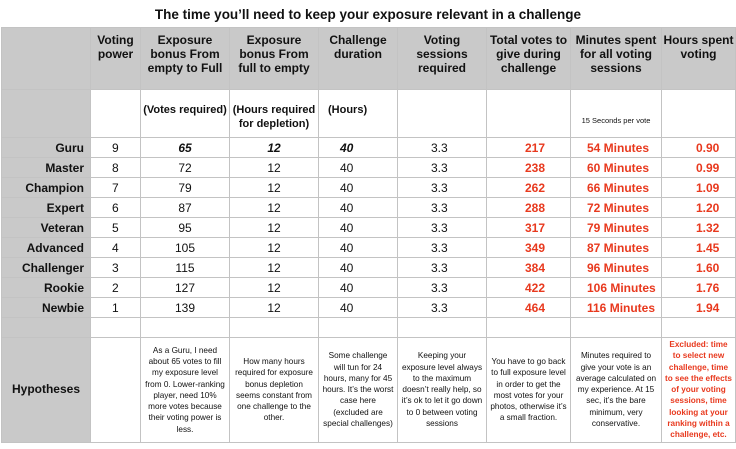  Describe the element at coordinates (528, 287) in the screenshot. I see `cell-total-votes: 422` at that location.